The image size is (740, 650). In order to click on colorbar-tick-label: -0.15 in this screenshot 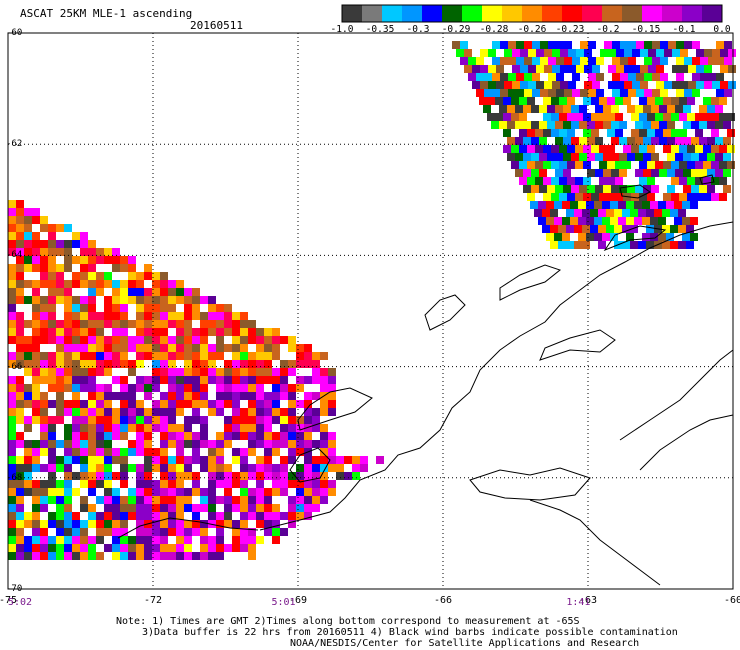, I will do `click(646, 29)`.